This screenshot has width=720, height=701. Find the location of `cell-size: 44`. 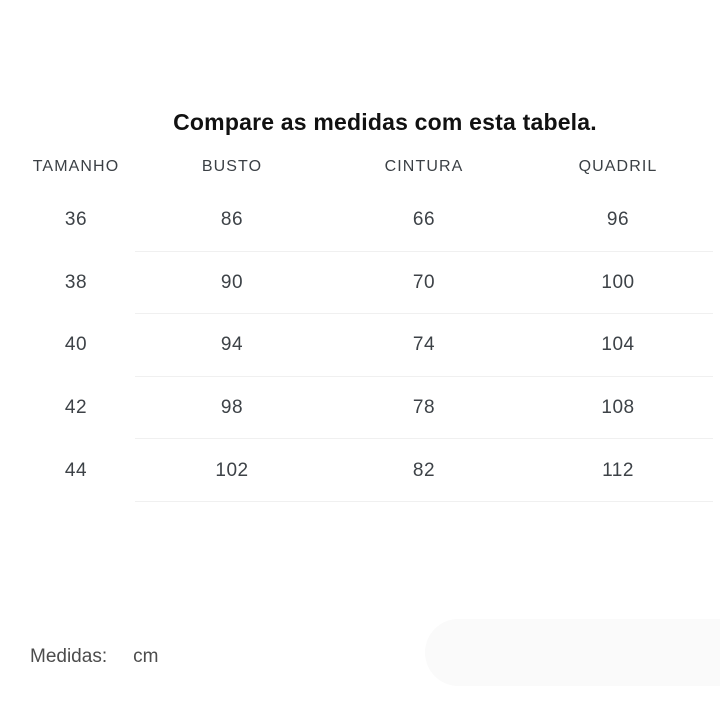

cell-size: 44 is located at coordinates (76, 470).